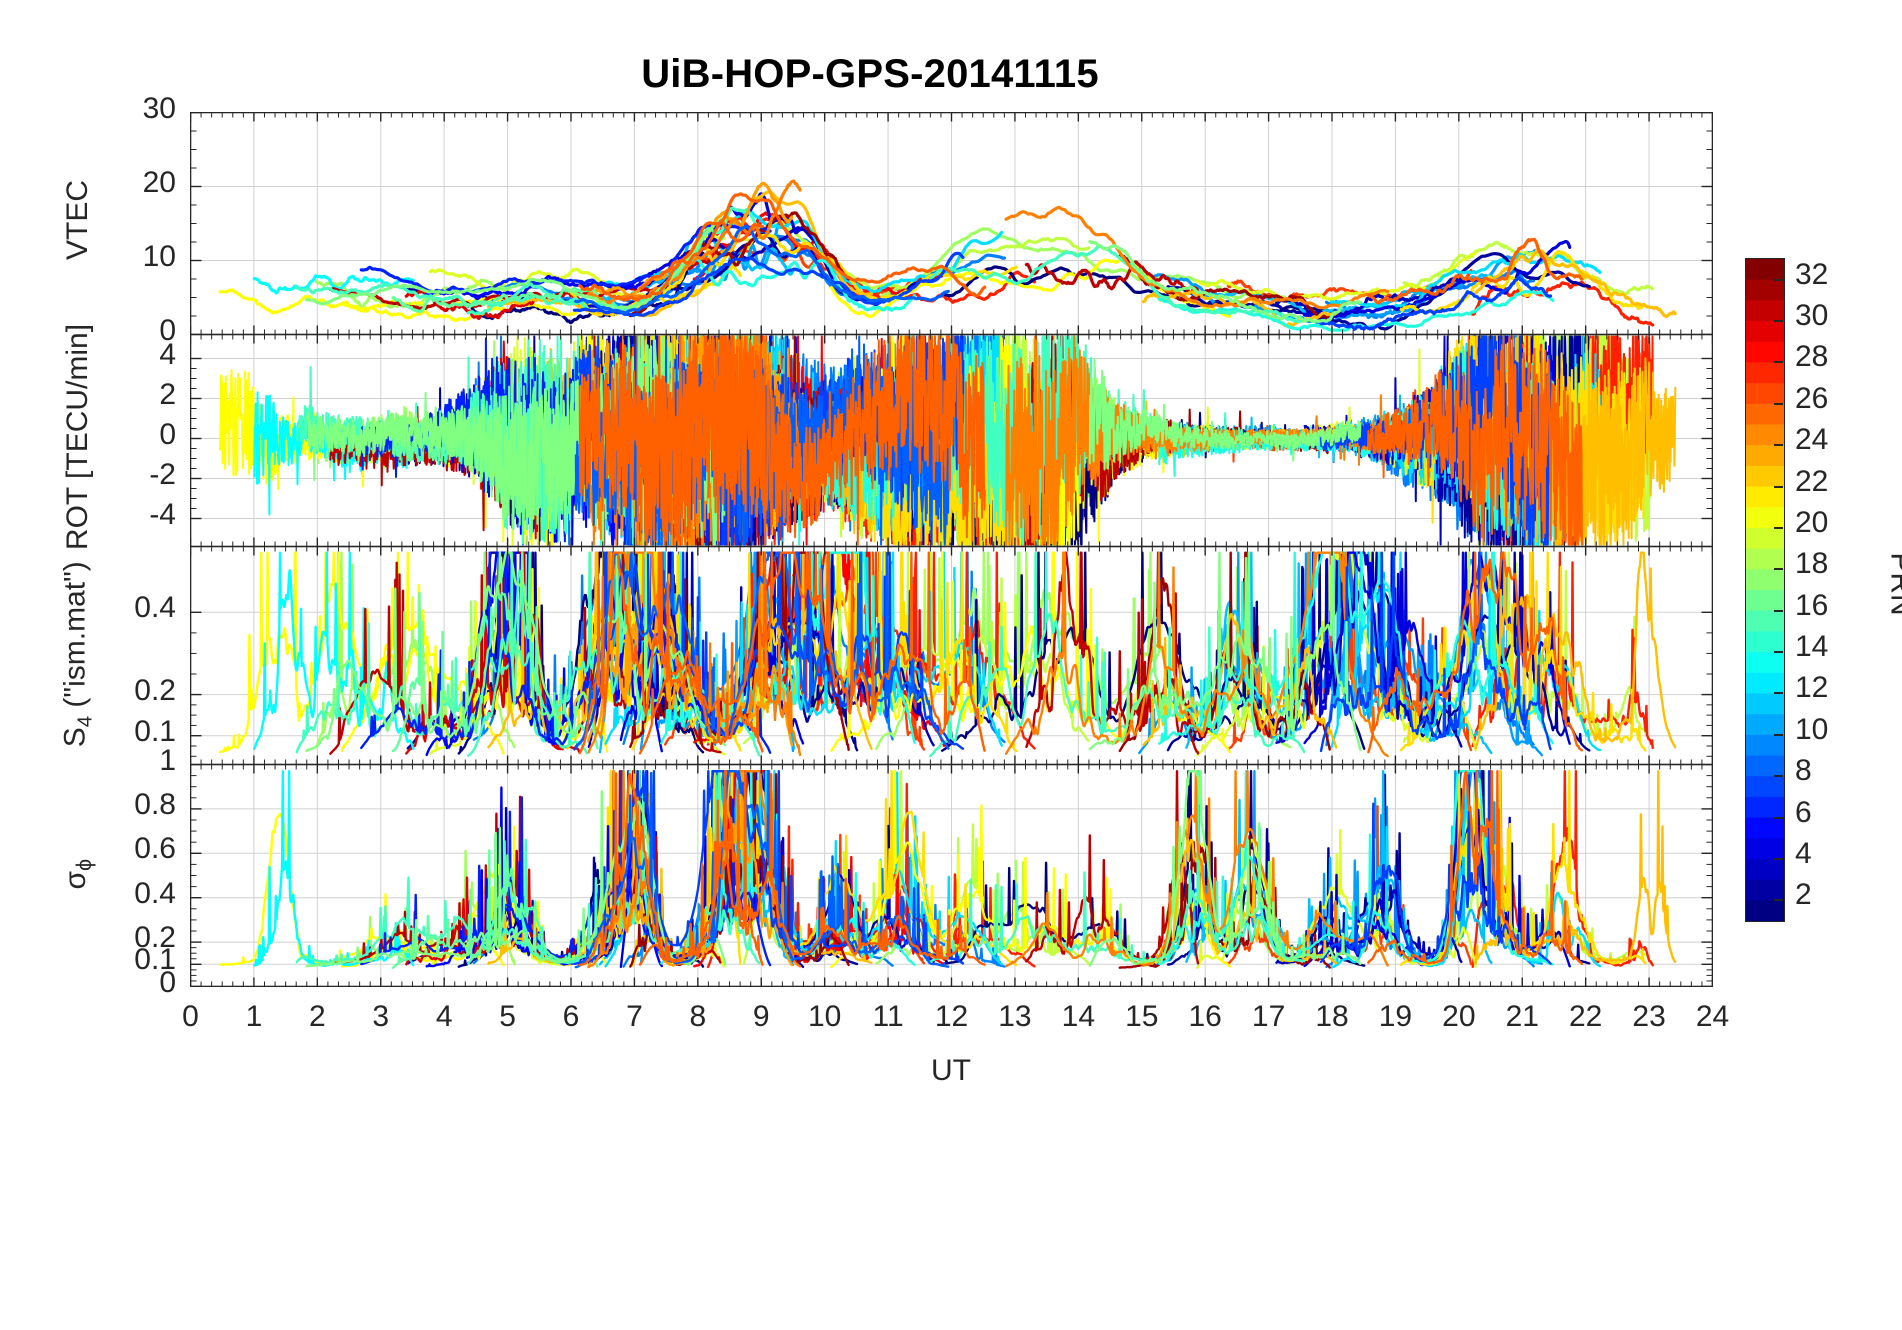 The height and width of the screenshot is (1330, 1902). I want to click on y-tick-label-rot: 4, so click(167, 354).